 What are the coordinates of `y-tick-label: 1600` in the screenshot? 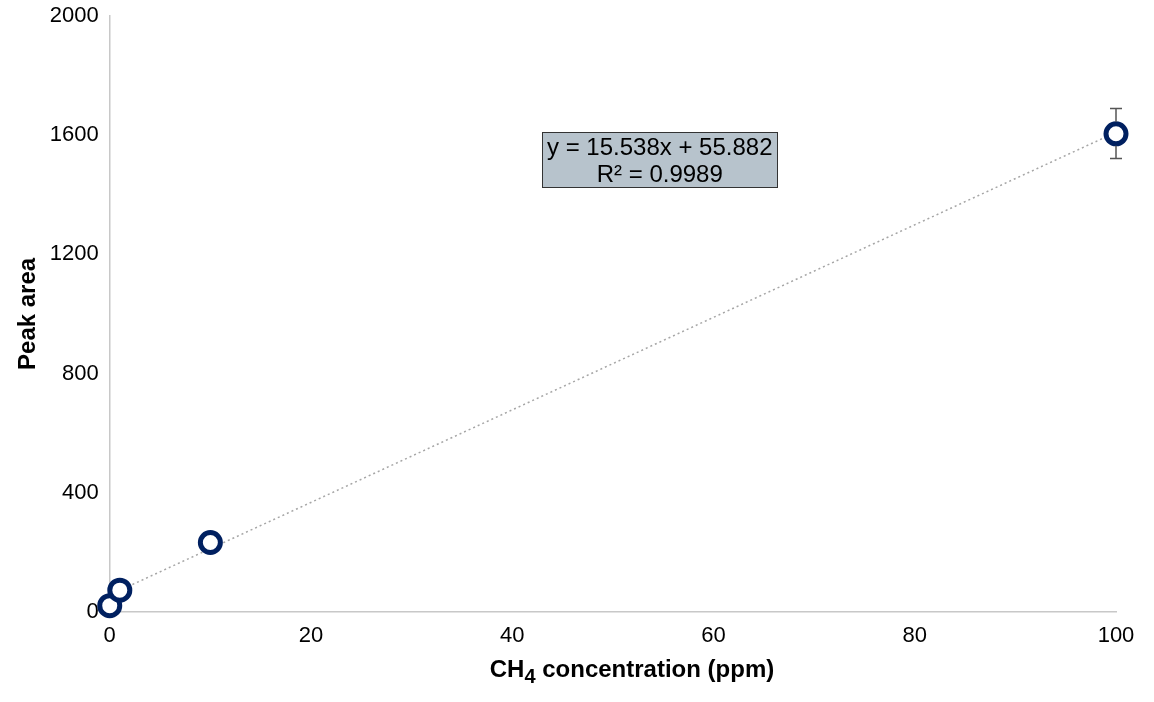 It's located at (74, 134).